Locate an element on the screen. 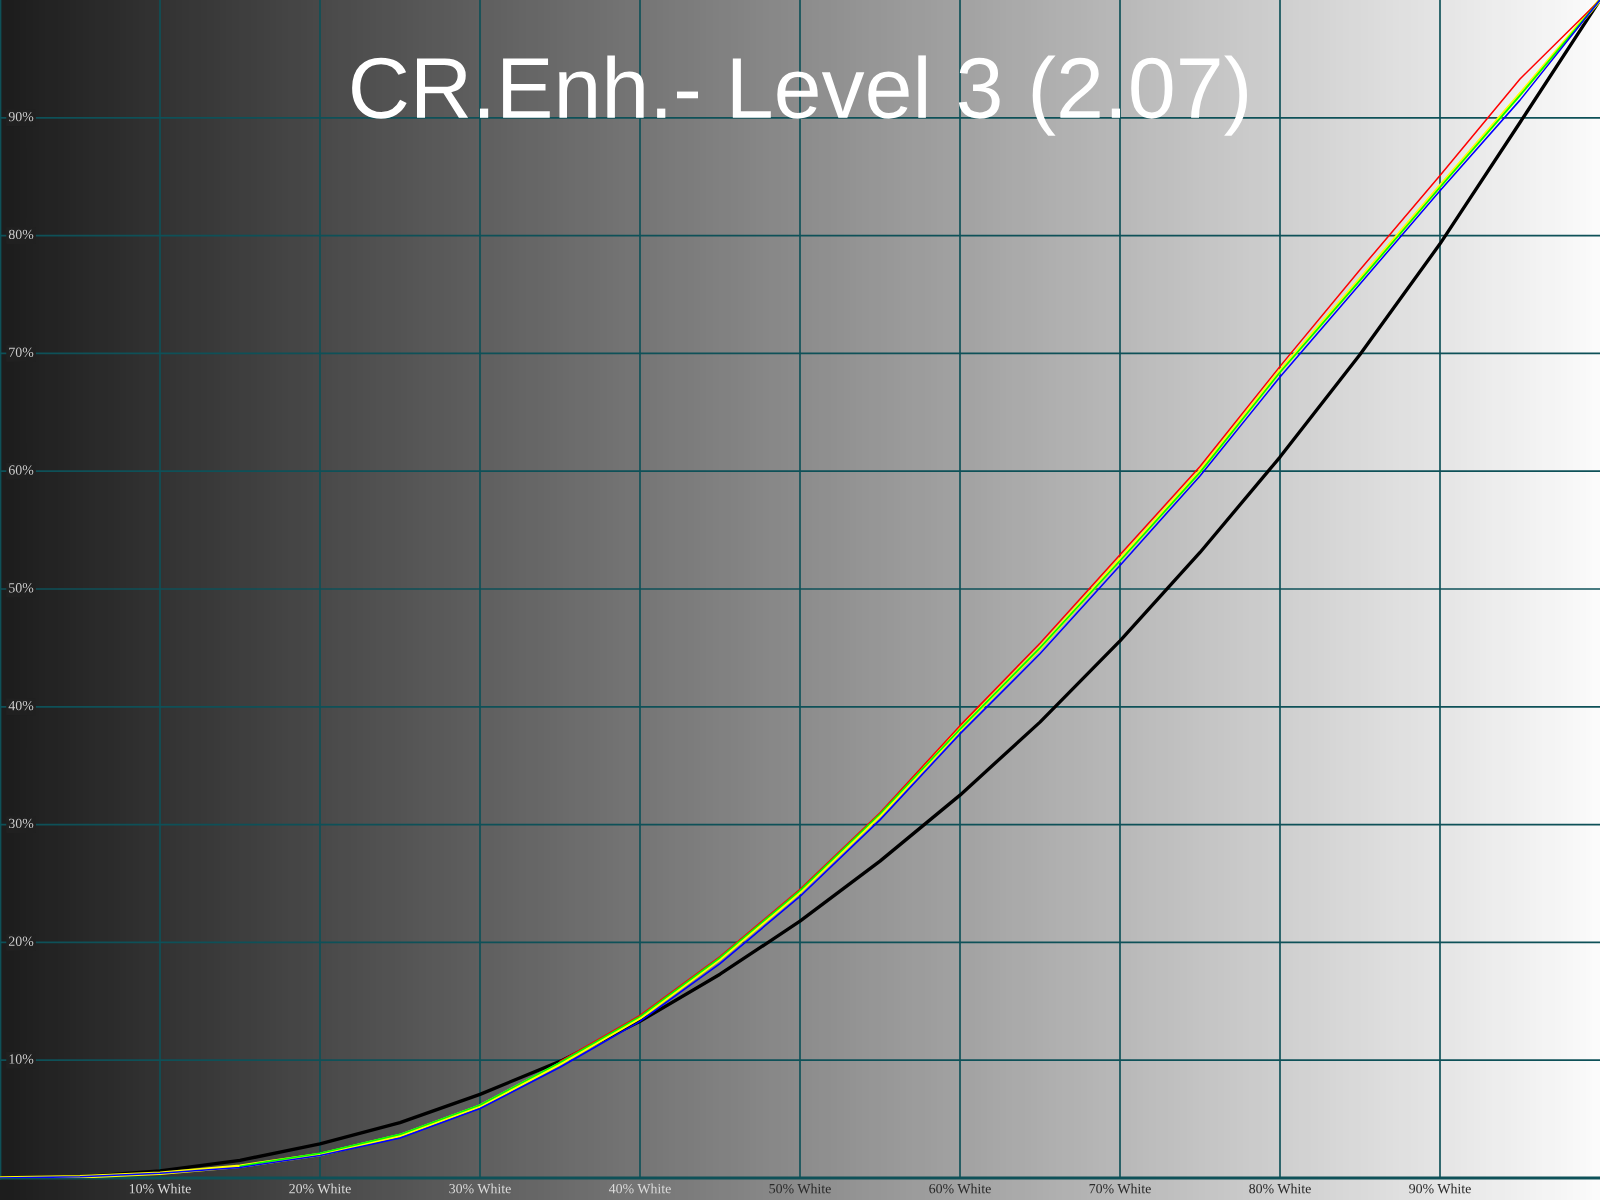 This screenshot has height=1200, width=1600. x-tick-label: 10% White is located at coordinates (160, 1188).